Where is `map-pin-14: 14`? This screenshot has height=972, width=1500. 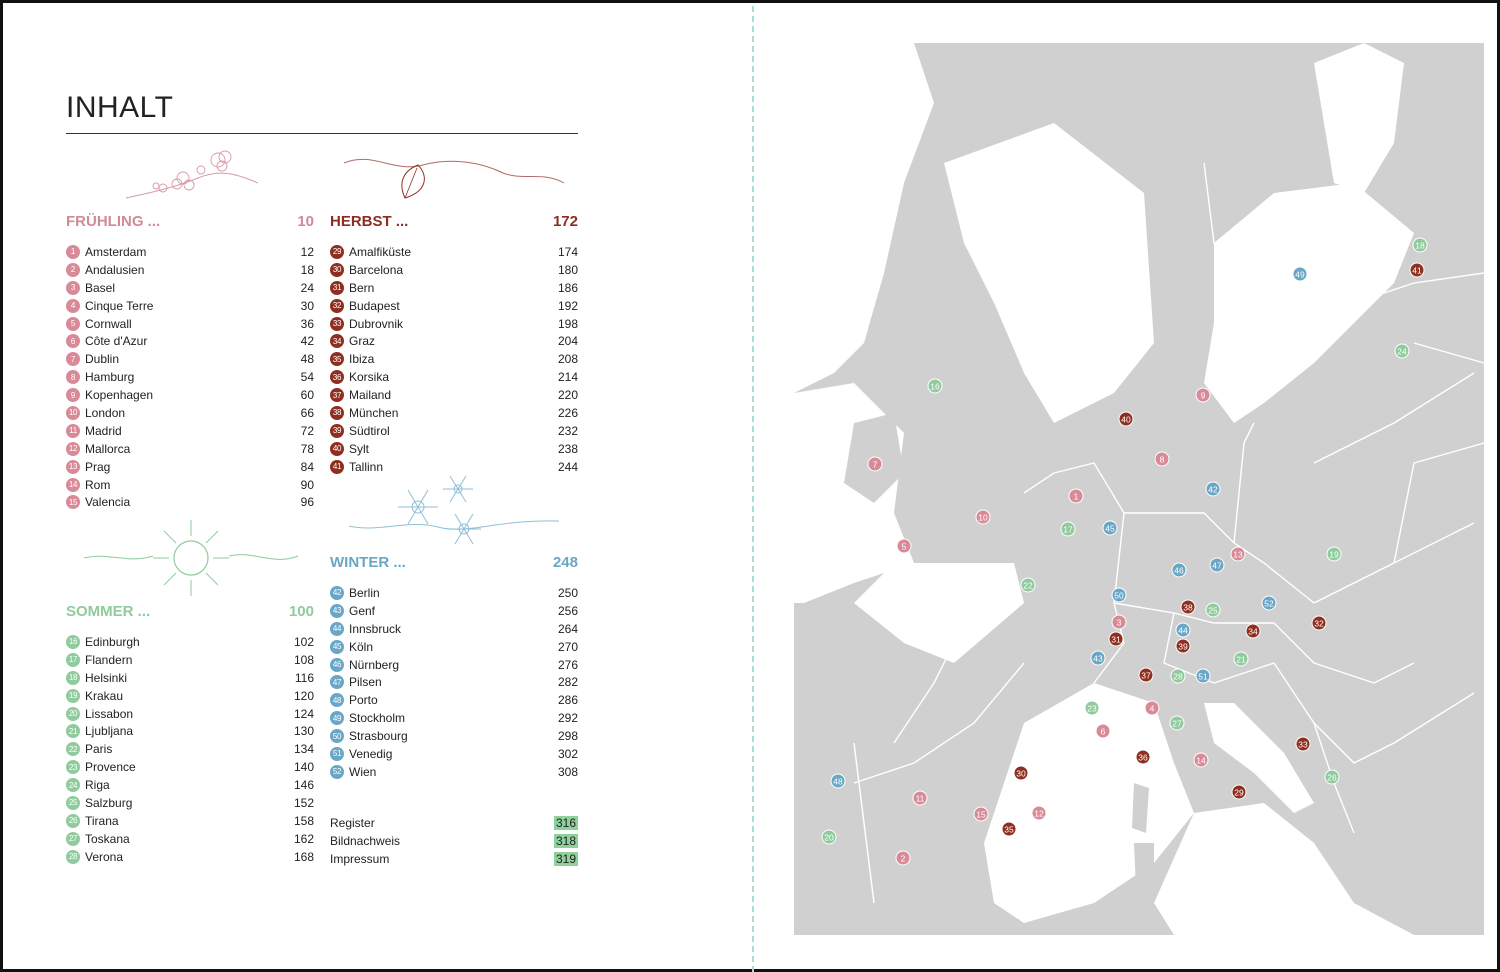
map-pin-14: 14 is located at coordinates (1201, 760).